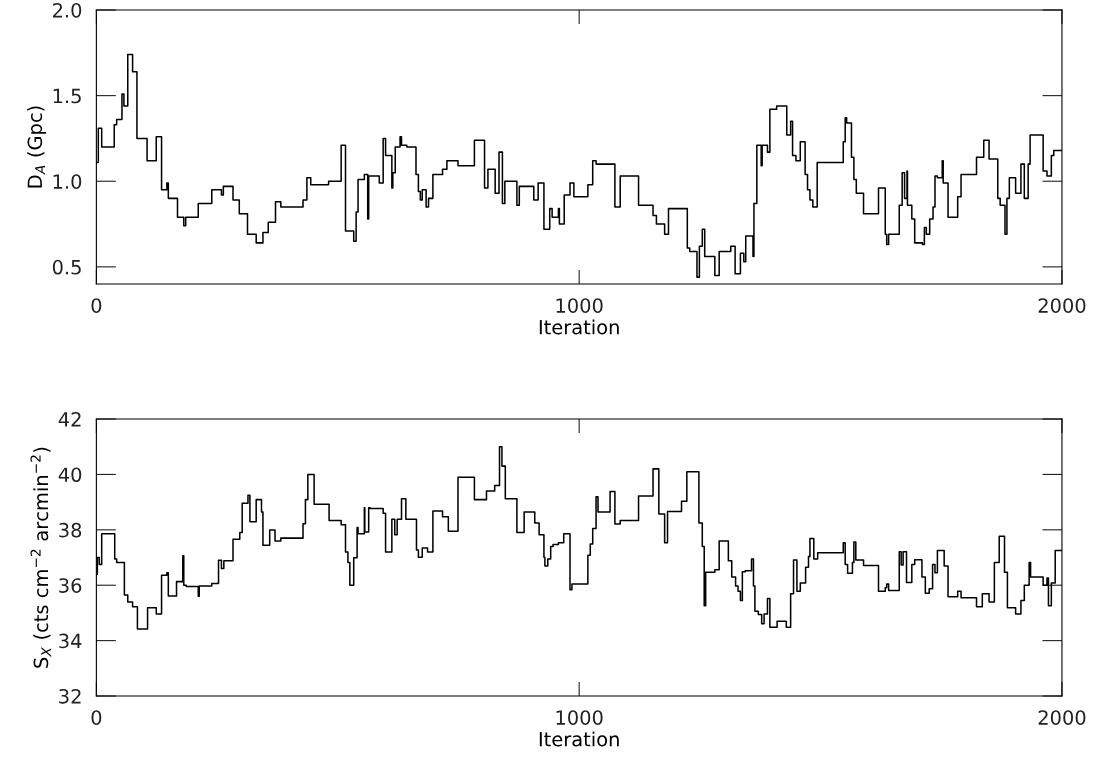  Describe the element at coordinates (70, 475) in the screenshot. I see `y-tick-label: 40` at that location.